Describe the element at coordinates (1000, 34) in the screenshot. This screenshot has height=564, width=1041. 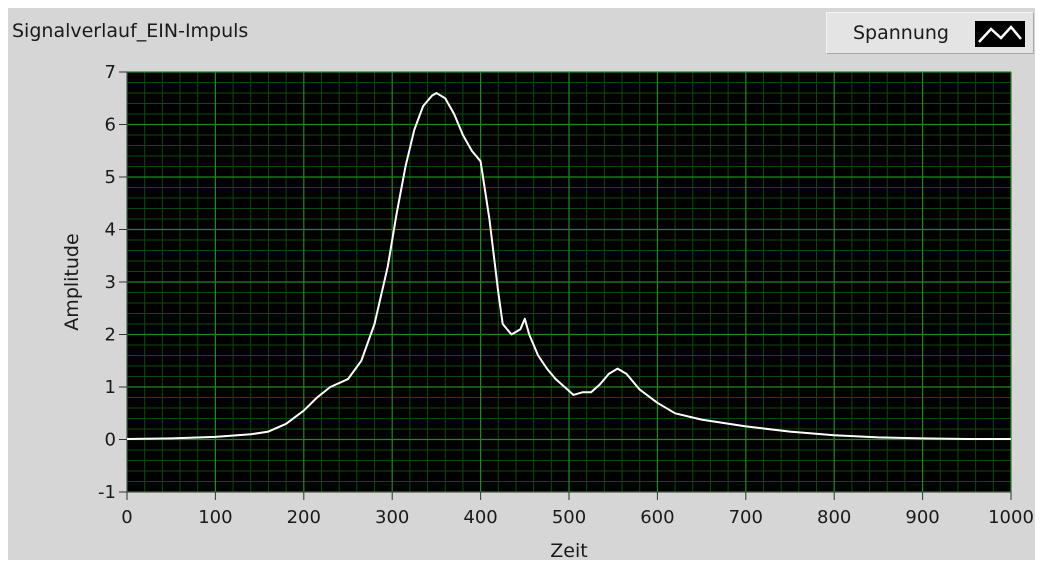
I see `line-plot-icon` at that location.